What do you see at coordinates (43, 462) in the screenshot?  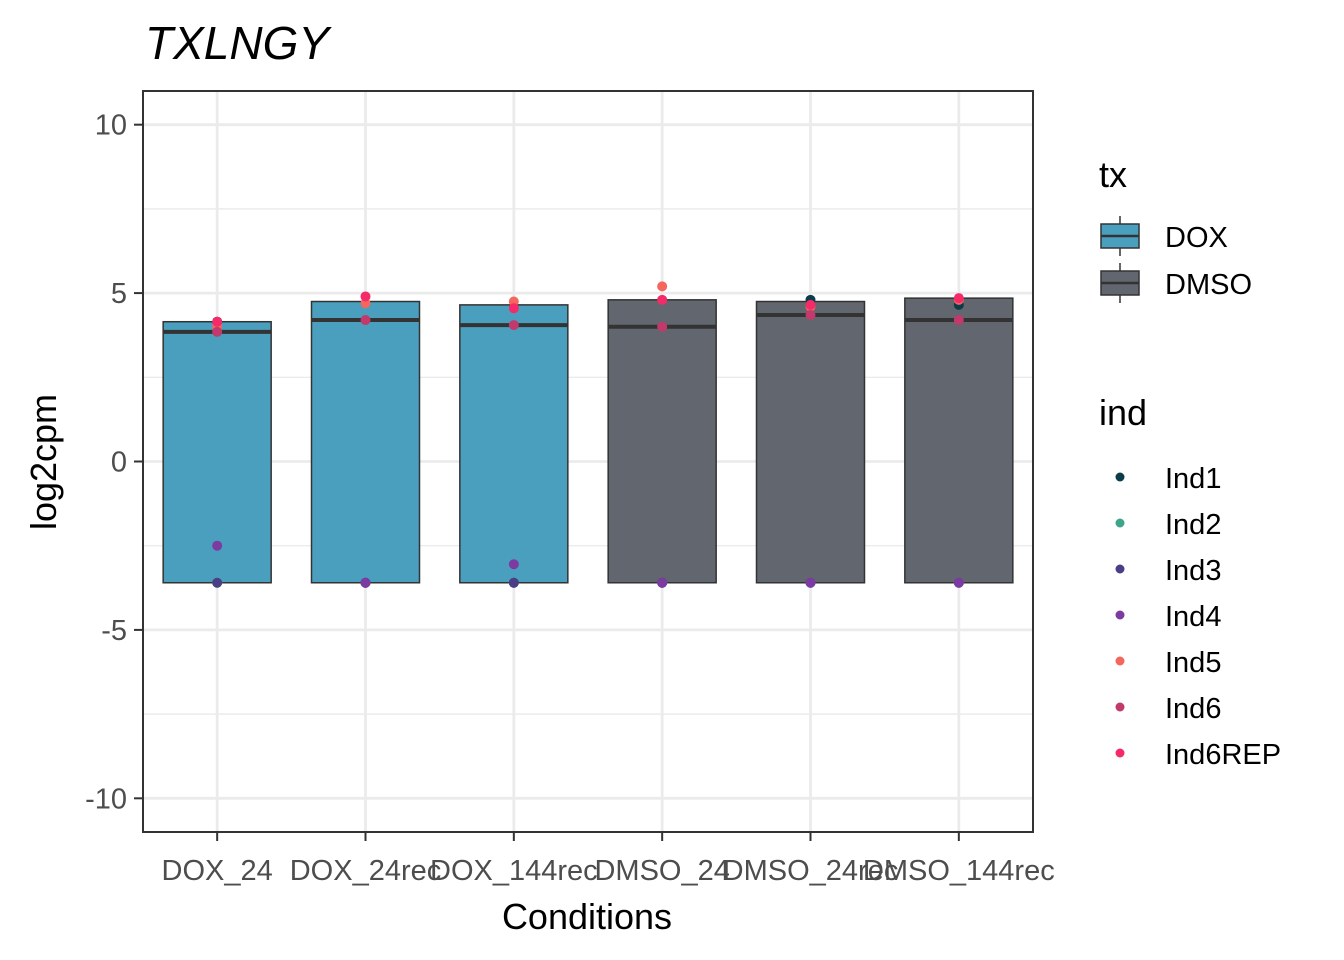 I see `y-axis-title: log2cpm` at bounding box center [43, 462].